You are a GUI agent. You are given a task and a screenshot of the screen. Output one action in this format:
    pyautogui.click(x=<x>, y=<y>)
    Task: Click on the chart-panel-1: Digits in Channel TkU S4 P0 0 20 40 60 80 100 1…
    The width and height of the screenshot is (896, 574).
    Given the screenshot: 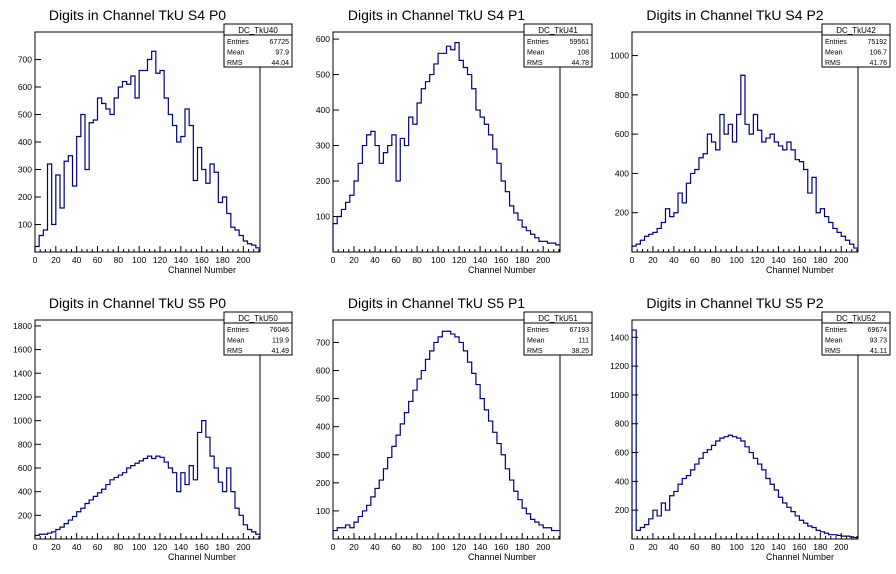 What is the action you would take?
    pyautogui.click(x=155, y=141)
    